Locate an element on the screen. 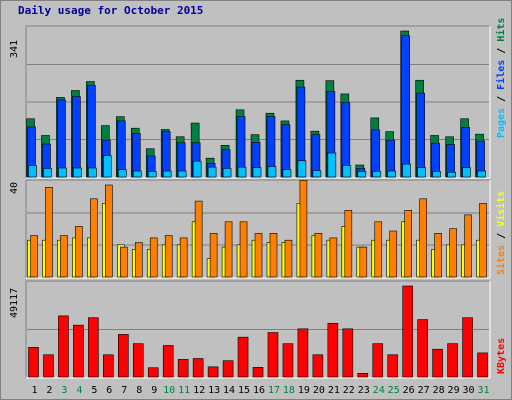 The image size is (512, 400). day-label-24: 24 is located at coordinates (379, 390).